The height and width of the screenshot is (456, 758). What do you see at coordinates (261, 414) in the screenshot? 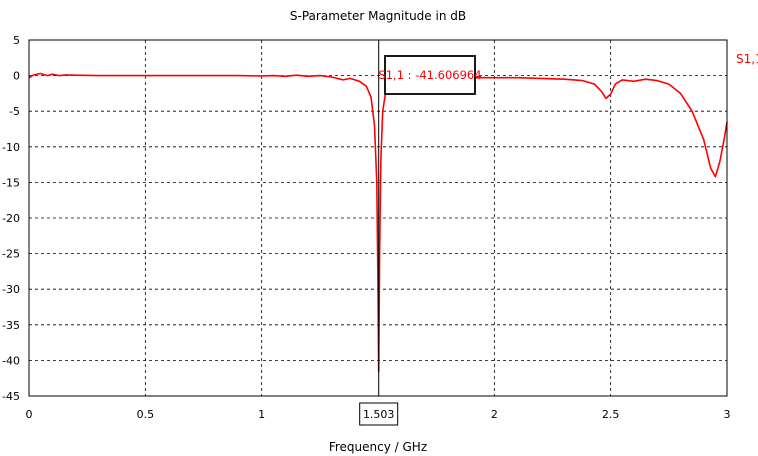
I see `x-tick-label: 1` at bounding box center [261, 414].